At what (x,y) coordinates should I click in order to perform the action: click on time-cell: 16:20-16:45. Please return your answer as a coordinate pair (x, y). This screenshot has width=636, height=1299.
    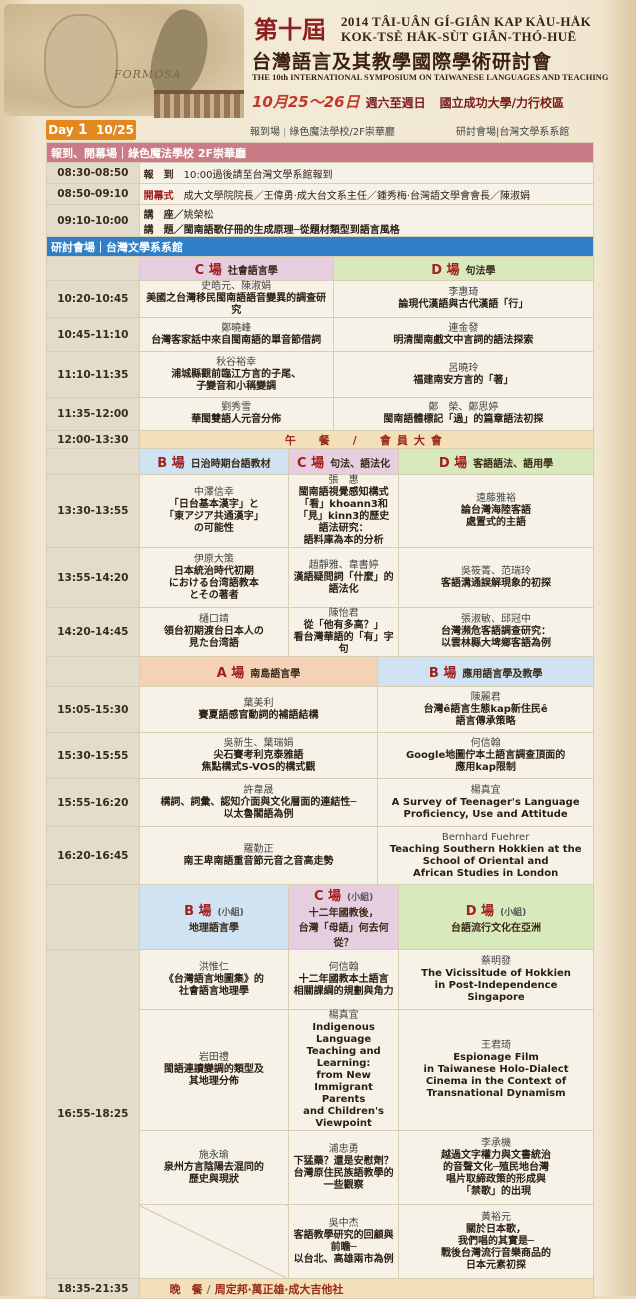
    Looking at the image, I should click on (93, 855).